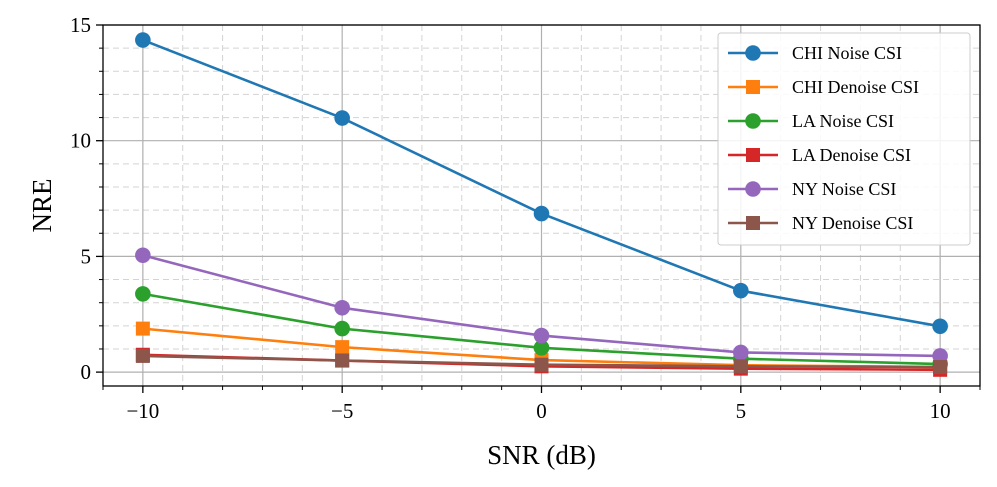  Describe the element at coordinates (843, 121) in the screenshot. I see `legend-label: LA Noise CSI` at that location.